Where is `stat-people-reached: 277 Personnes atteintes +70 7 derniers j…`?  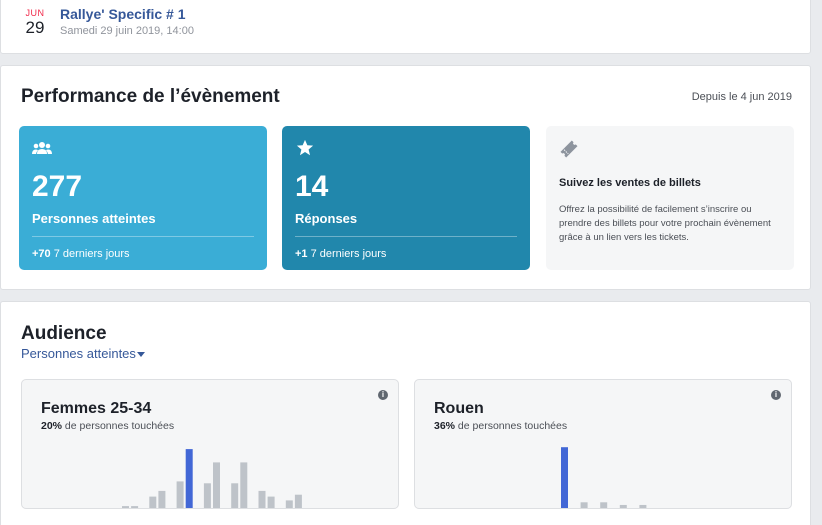
stat-people-reached: 277 Personnes atteintes +70 7 derniers j… is located at coordinates (143, 198).